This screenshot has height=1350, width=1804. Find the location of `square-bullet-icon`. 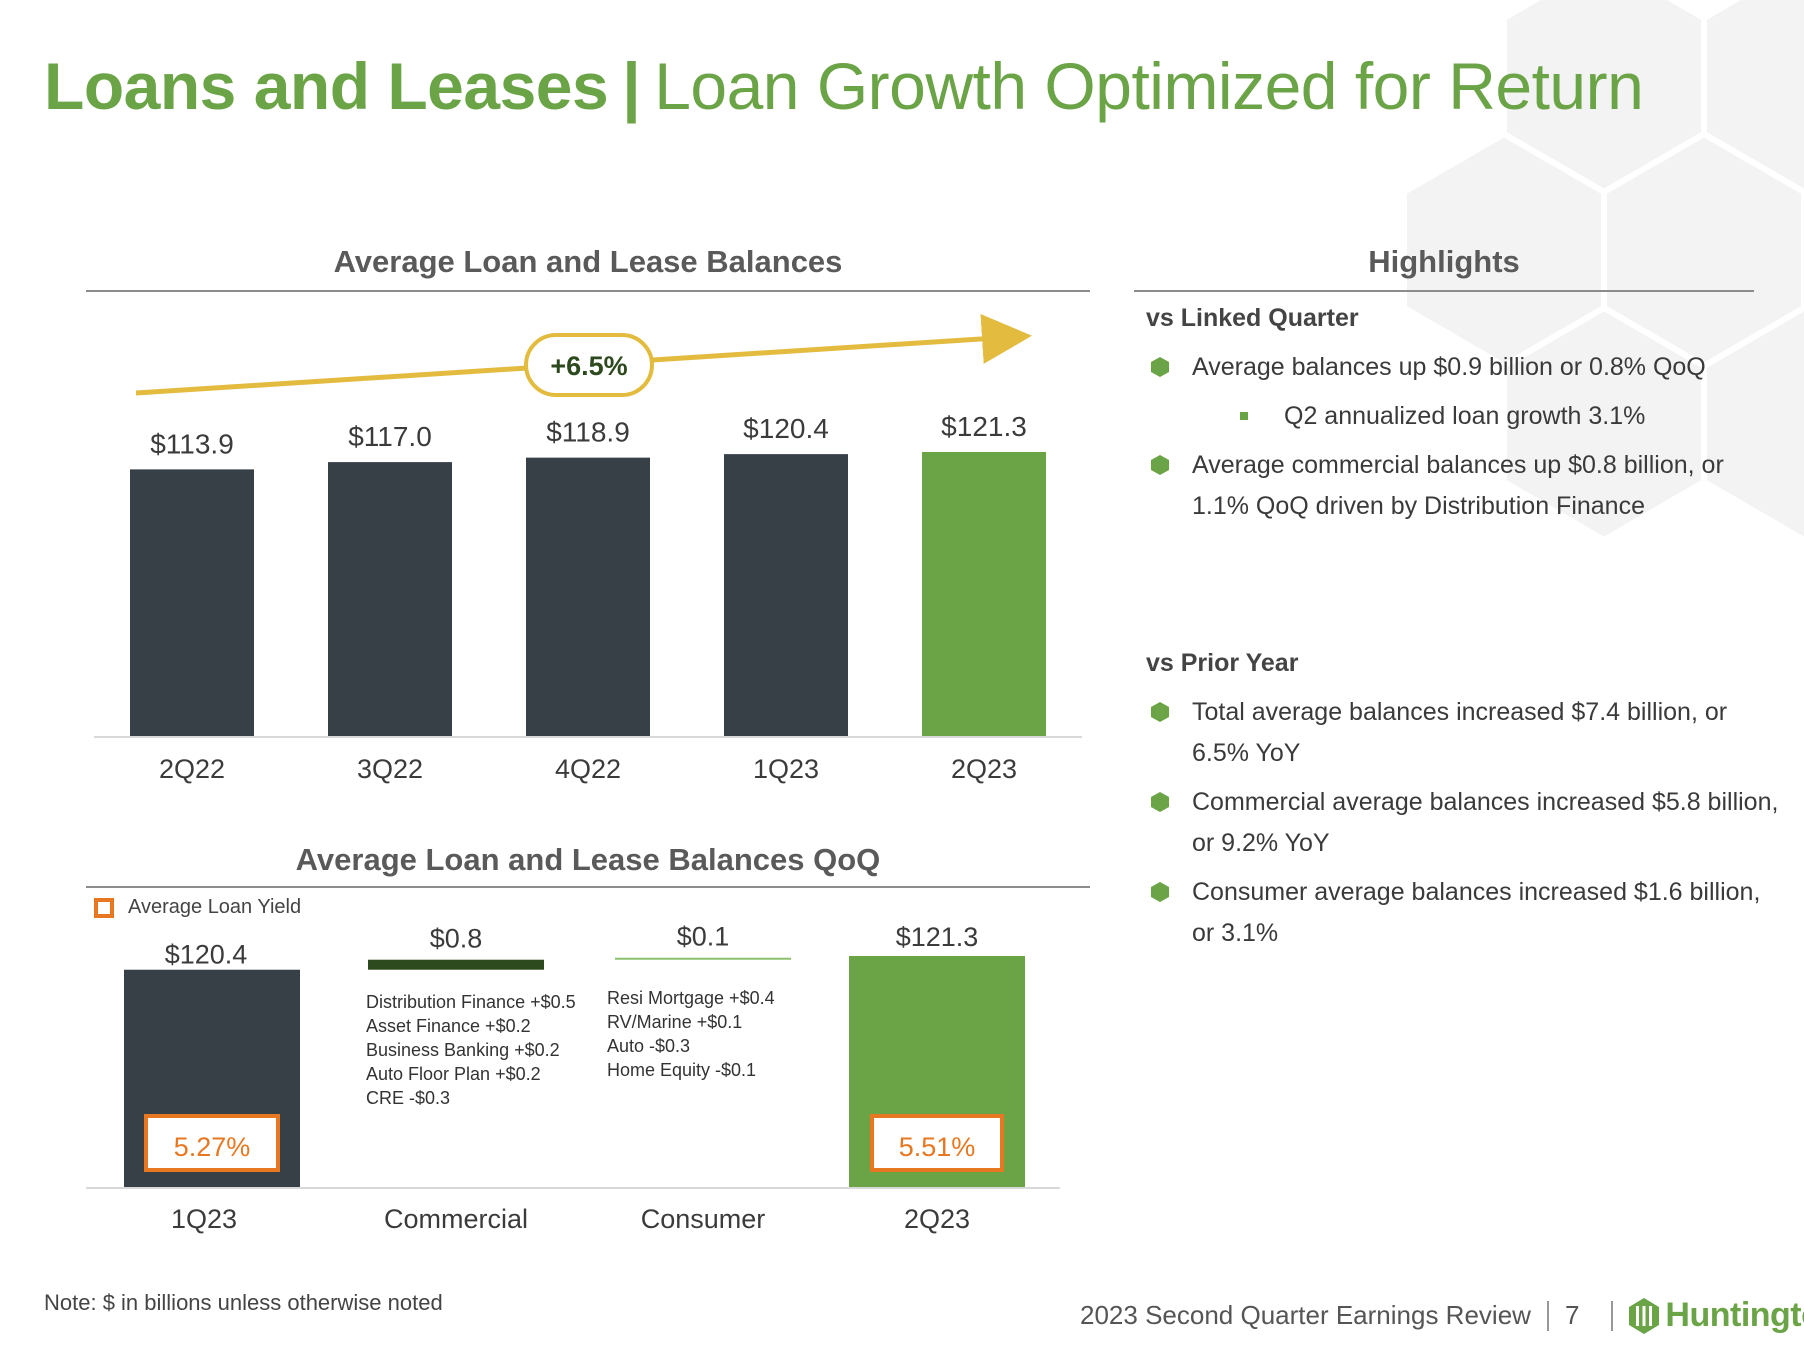

square-bullet-icon is located at coordinates (1244, 416).